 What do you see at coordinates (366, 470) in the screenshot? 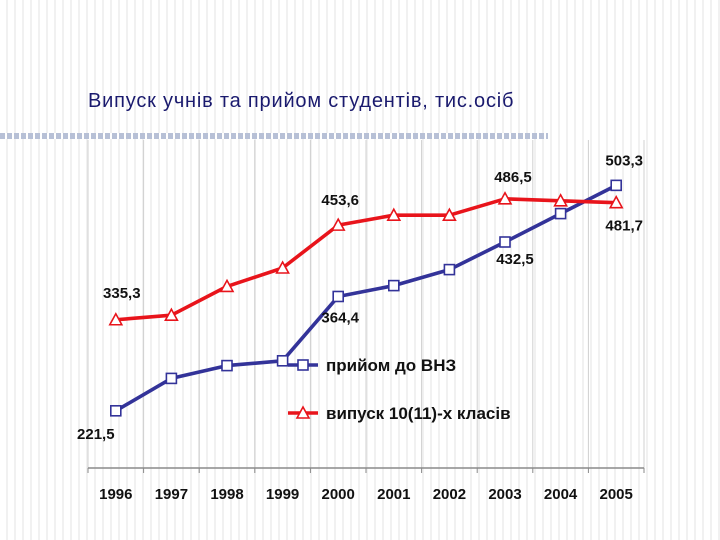
I see `x-axis` at bounding box center [366, 470].